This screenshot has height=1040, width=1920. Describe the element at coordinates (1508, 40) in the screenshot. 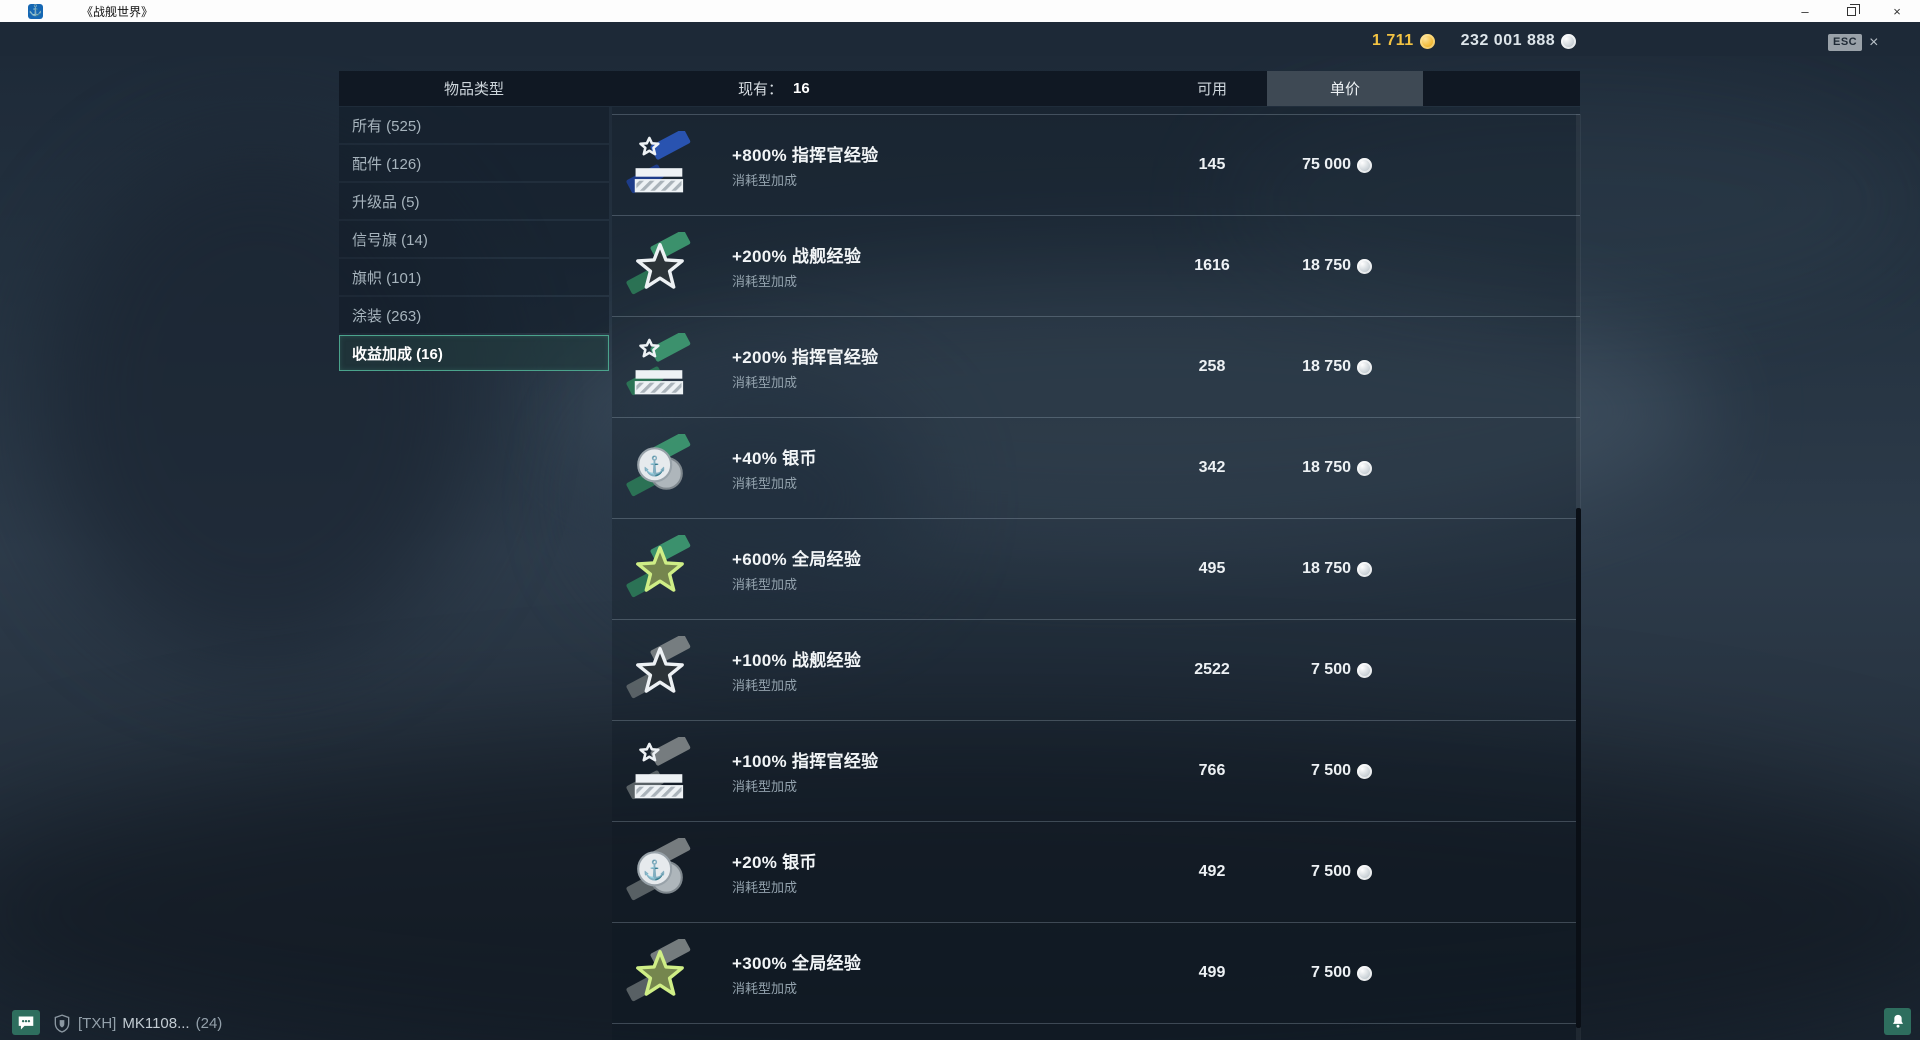

I see `credits-amount: 232 001 888` at that location.